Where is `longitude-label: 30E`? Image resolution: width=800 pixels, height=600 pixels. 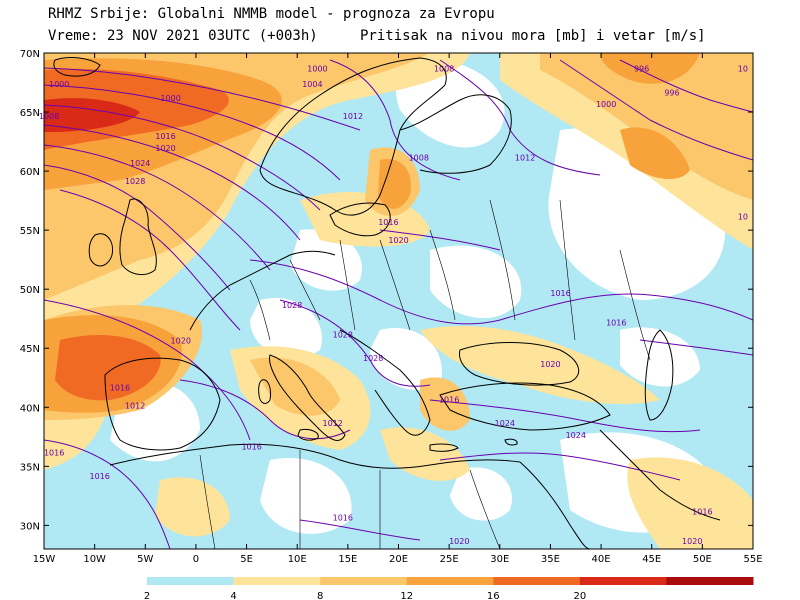 longitude-label: 30E is located at coordinates (499, 559).